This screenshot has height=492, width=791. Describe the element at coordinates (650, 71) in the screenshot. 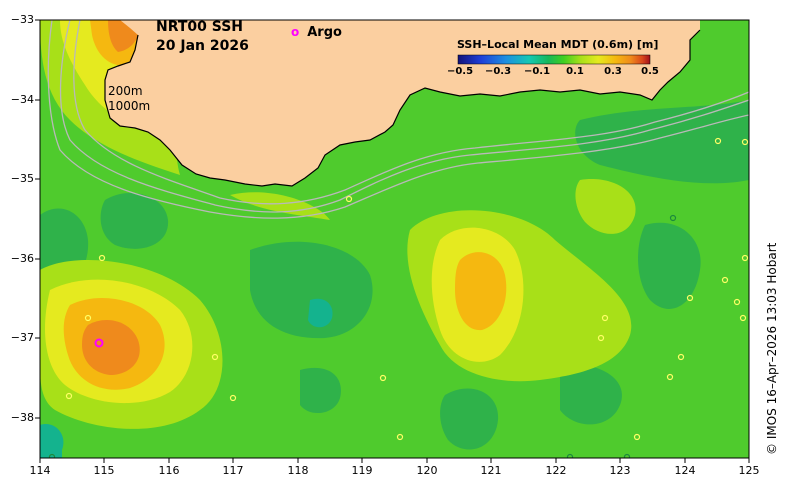

I see `colorbar-tick: 0.5` at that location.